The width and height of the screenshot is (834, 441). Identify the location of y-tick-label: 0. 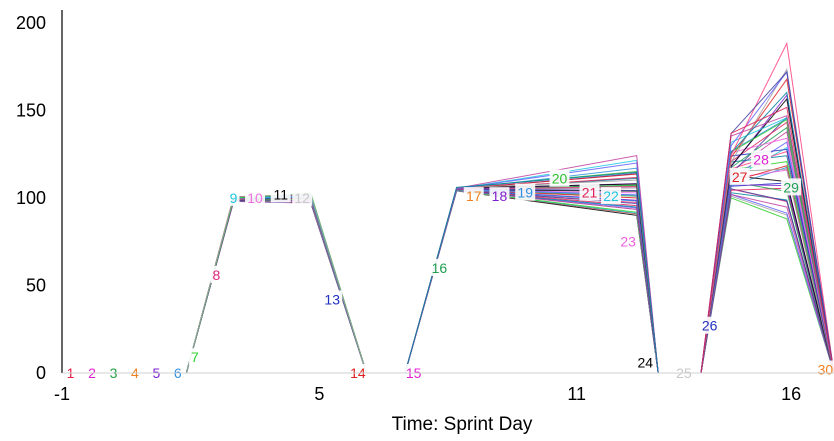
(41, 373).